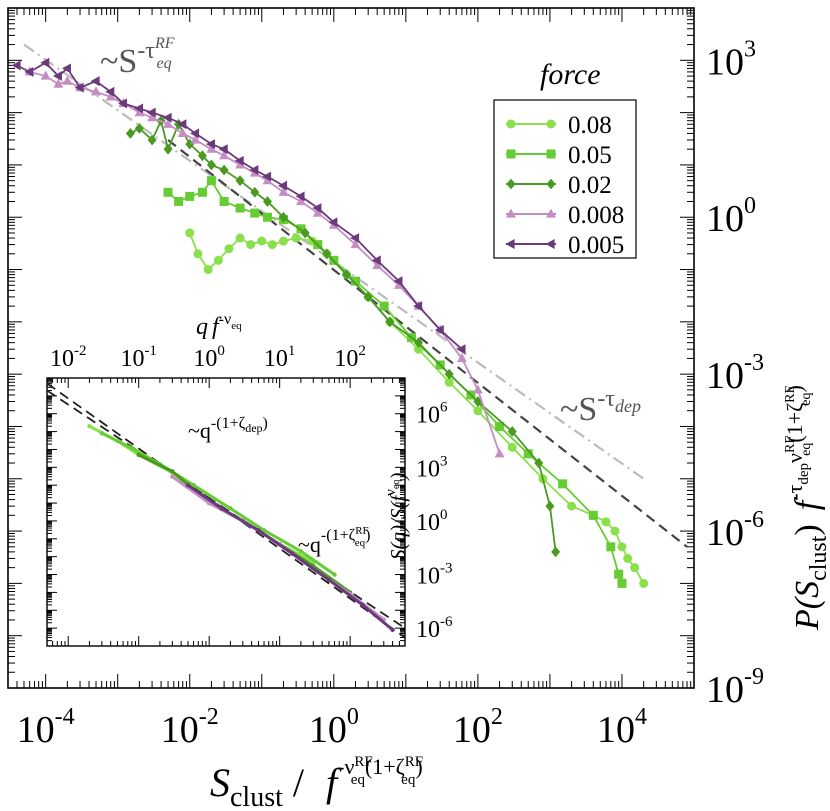 The height and width of the screenshot is (811, 830). I want to click on x-tick-label: 10⁻⁴, so click(46, 727).